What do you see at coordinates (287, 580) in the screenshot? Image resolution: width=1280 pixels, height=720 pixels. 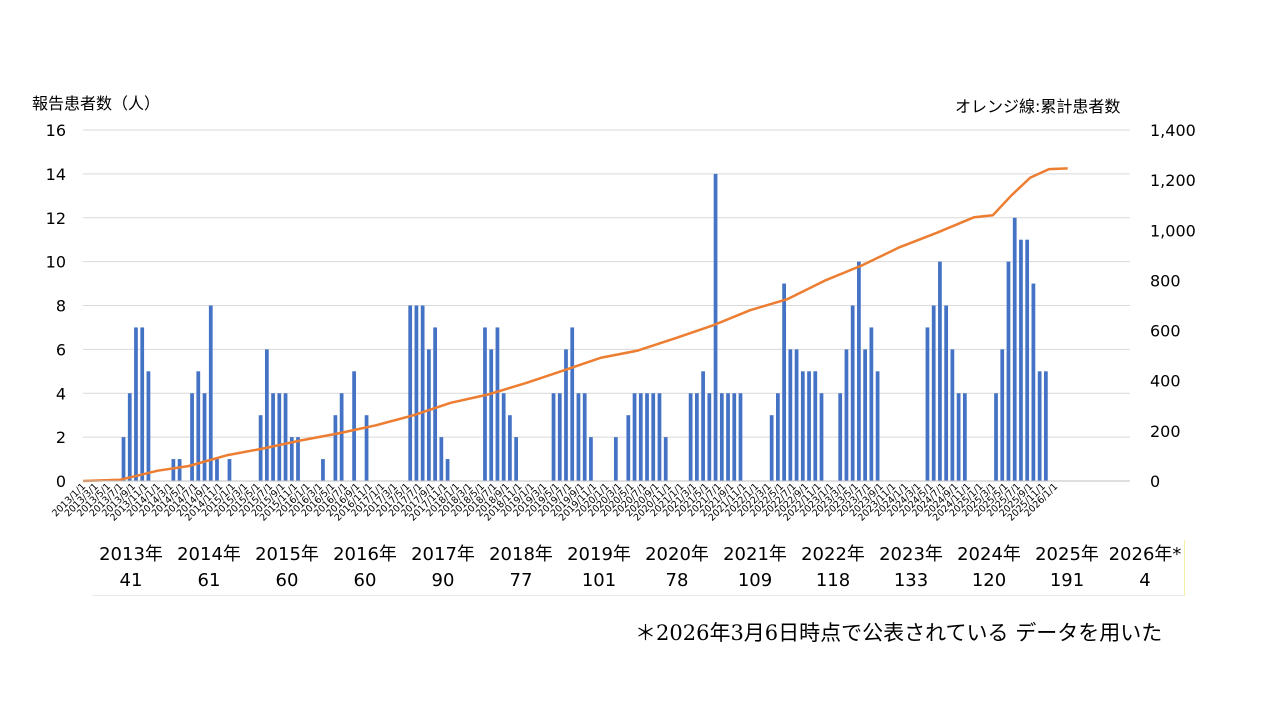 I see `year-count: 60` at bounding box center [287, 580].